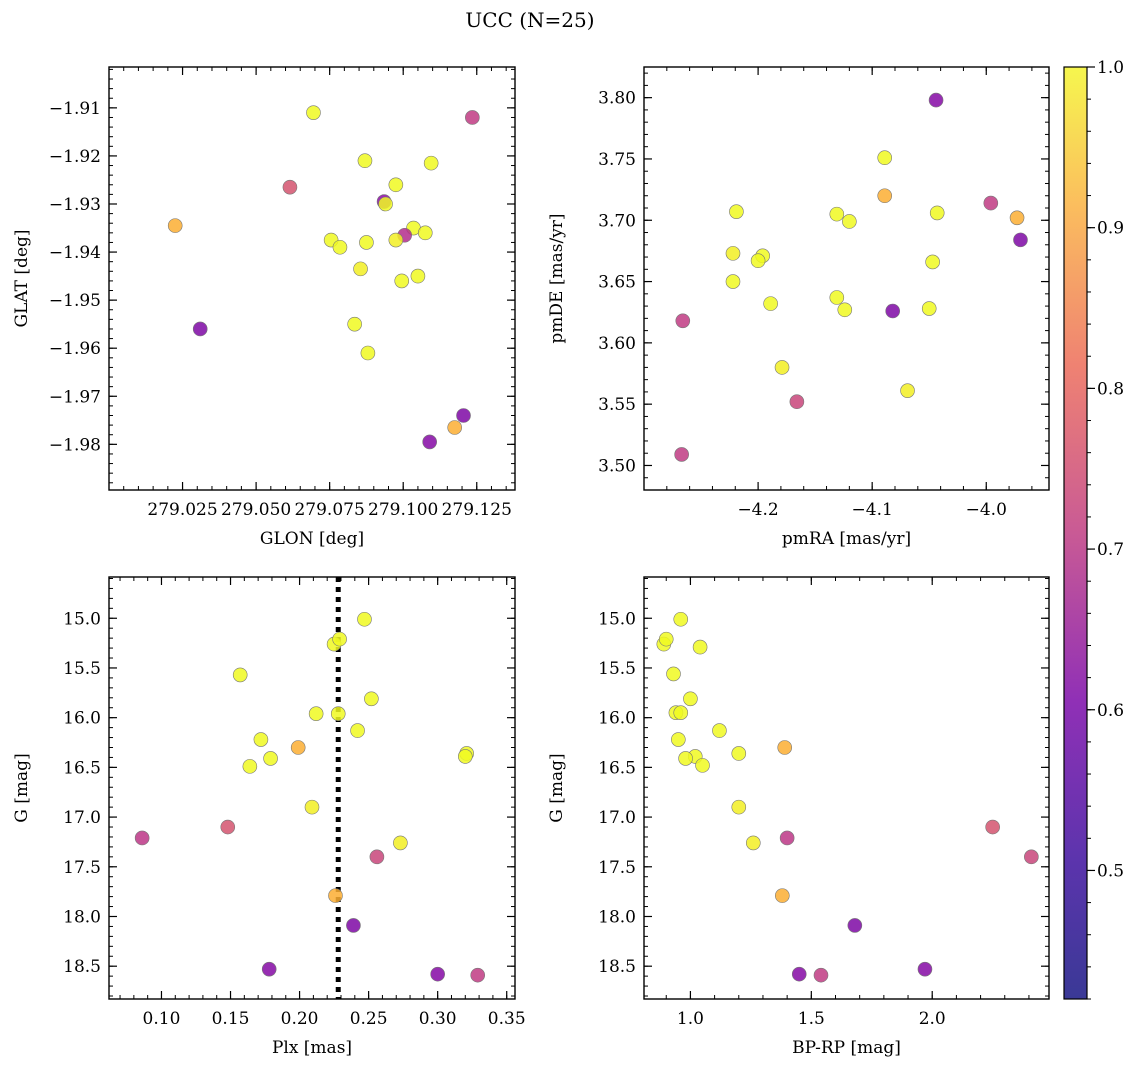  Describe the element at coordinates (932, 1019) in the screenshot. I see `x-tick-label: 2.0` at that location.